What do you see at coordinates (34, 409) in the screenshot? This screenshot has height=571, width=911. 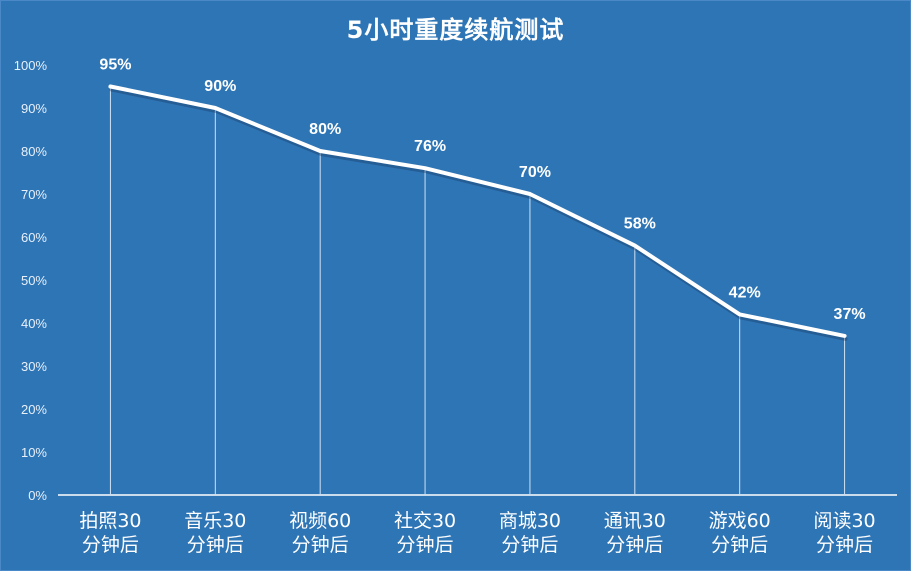 I see `y-tick-label: 20%` at bounding box center [34, 409].